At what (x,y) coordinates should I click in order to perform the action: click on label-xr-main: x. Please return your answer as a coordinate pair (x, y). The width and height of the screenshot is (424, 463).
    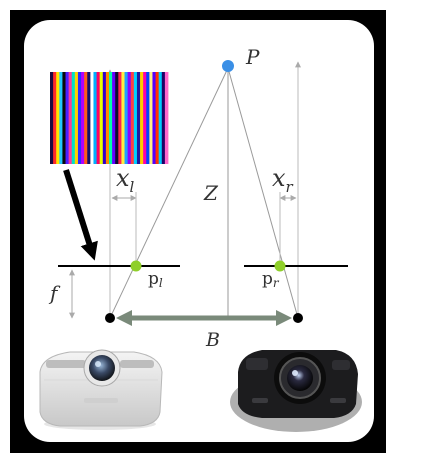
    Looking at the image, I should click on (279, 178).